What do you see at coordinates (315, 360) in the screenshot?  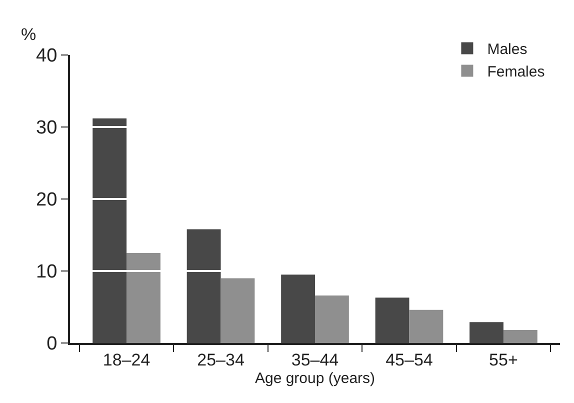 I see `x-tick-label: 35–44` at bounding box center [315, 360].